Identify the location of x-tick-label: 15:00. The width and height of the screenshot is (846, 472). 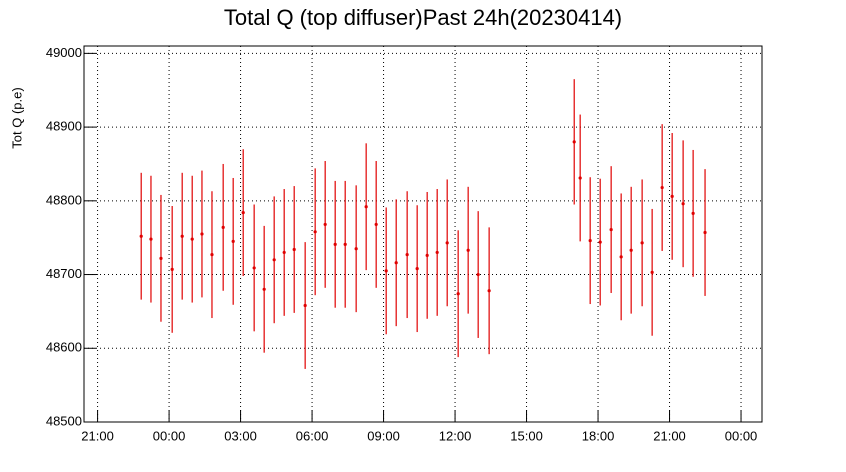
(526, 435).